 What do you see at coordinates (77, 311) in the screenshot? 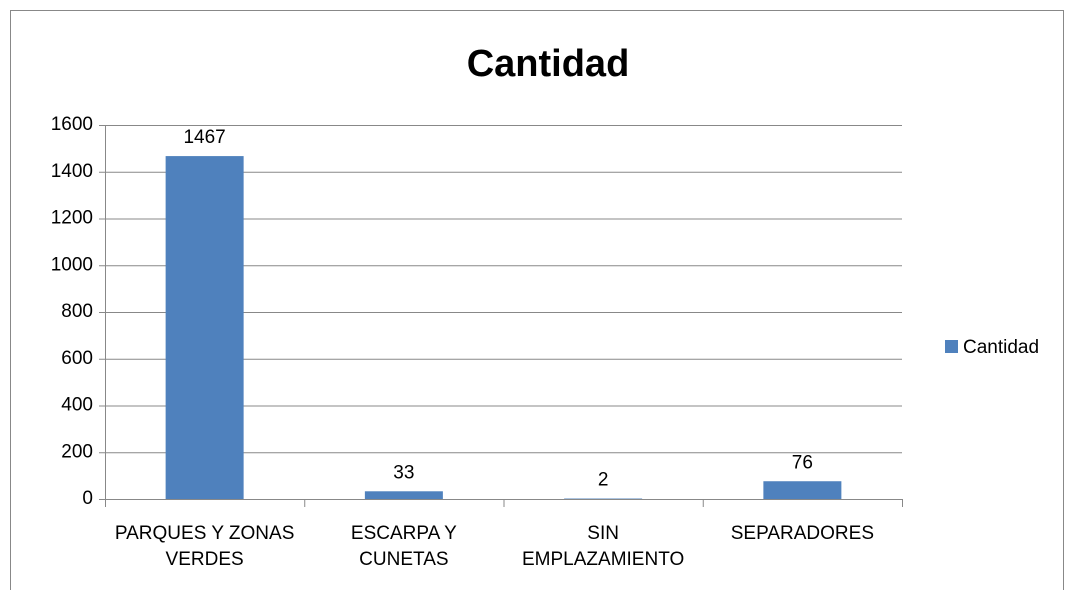
I see `y-tick-label: 800` at bounding box center [77, 311].